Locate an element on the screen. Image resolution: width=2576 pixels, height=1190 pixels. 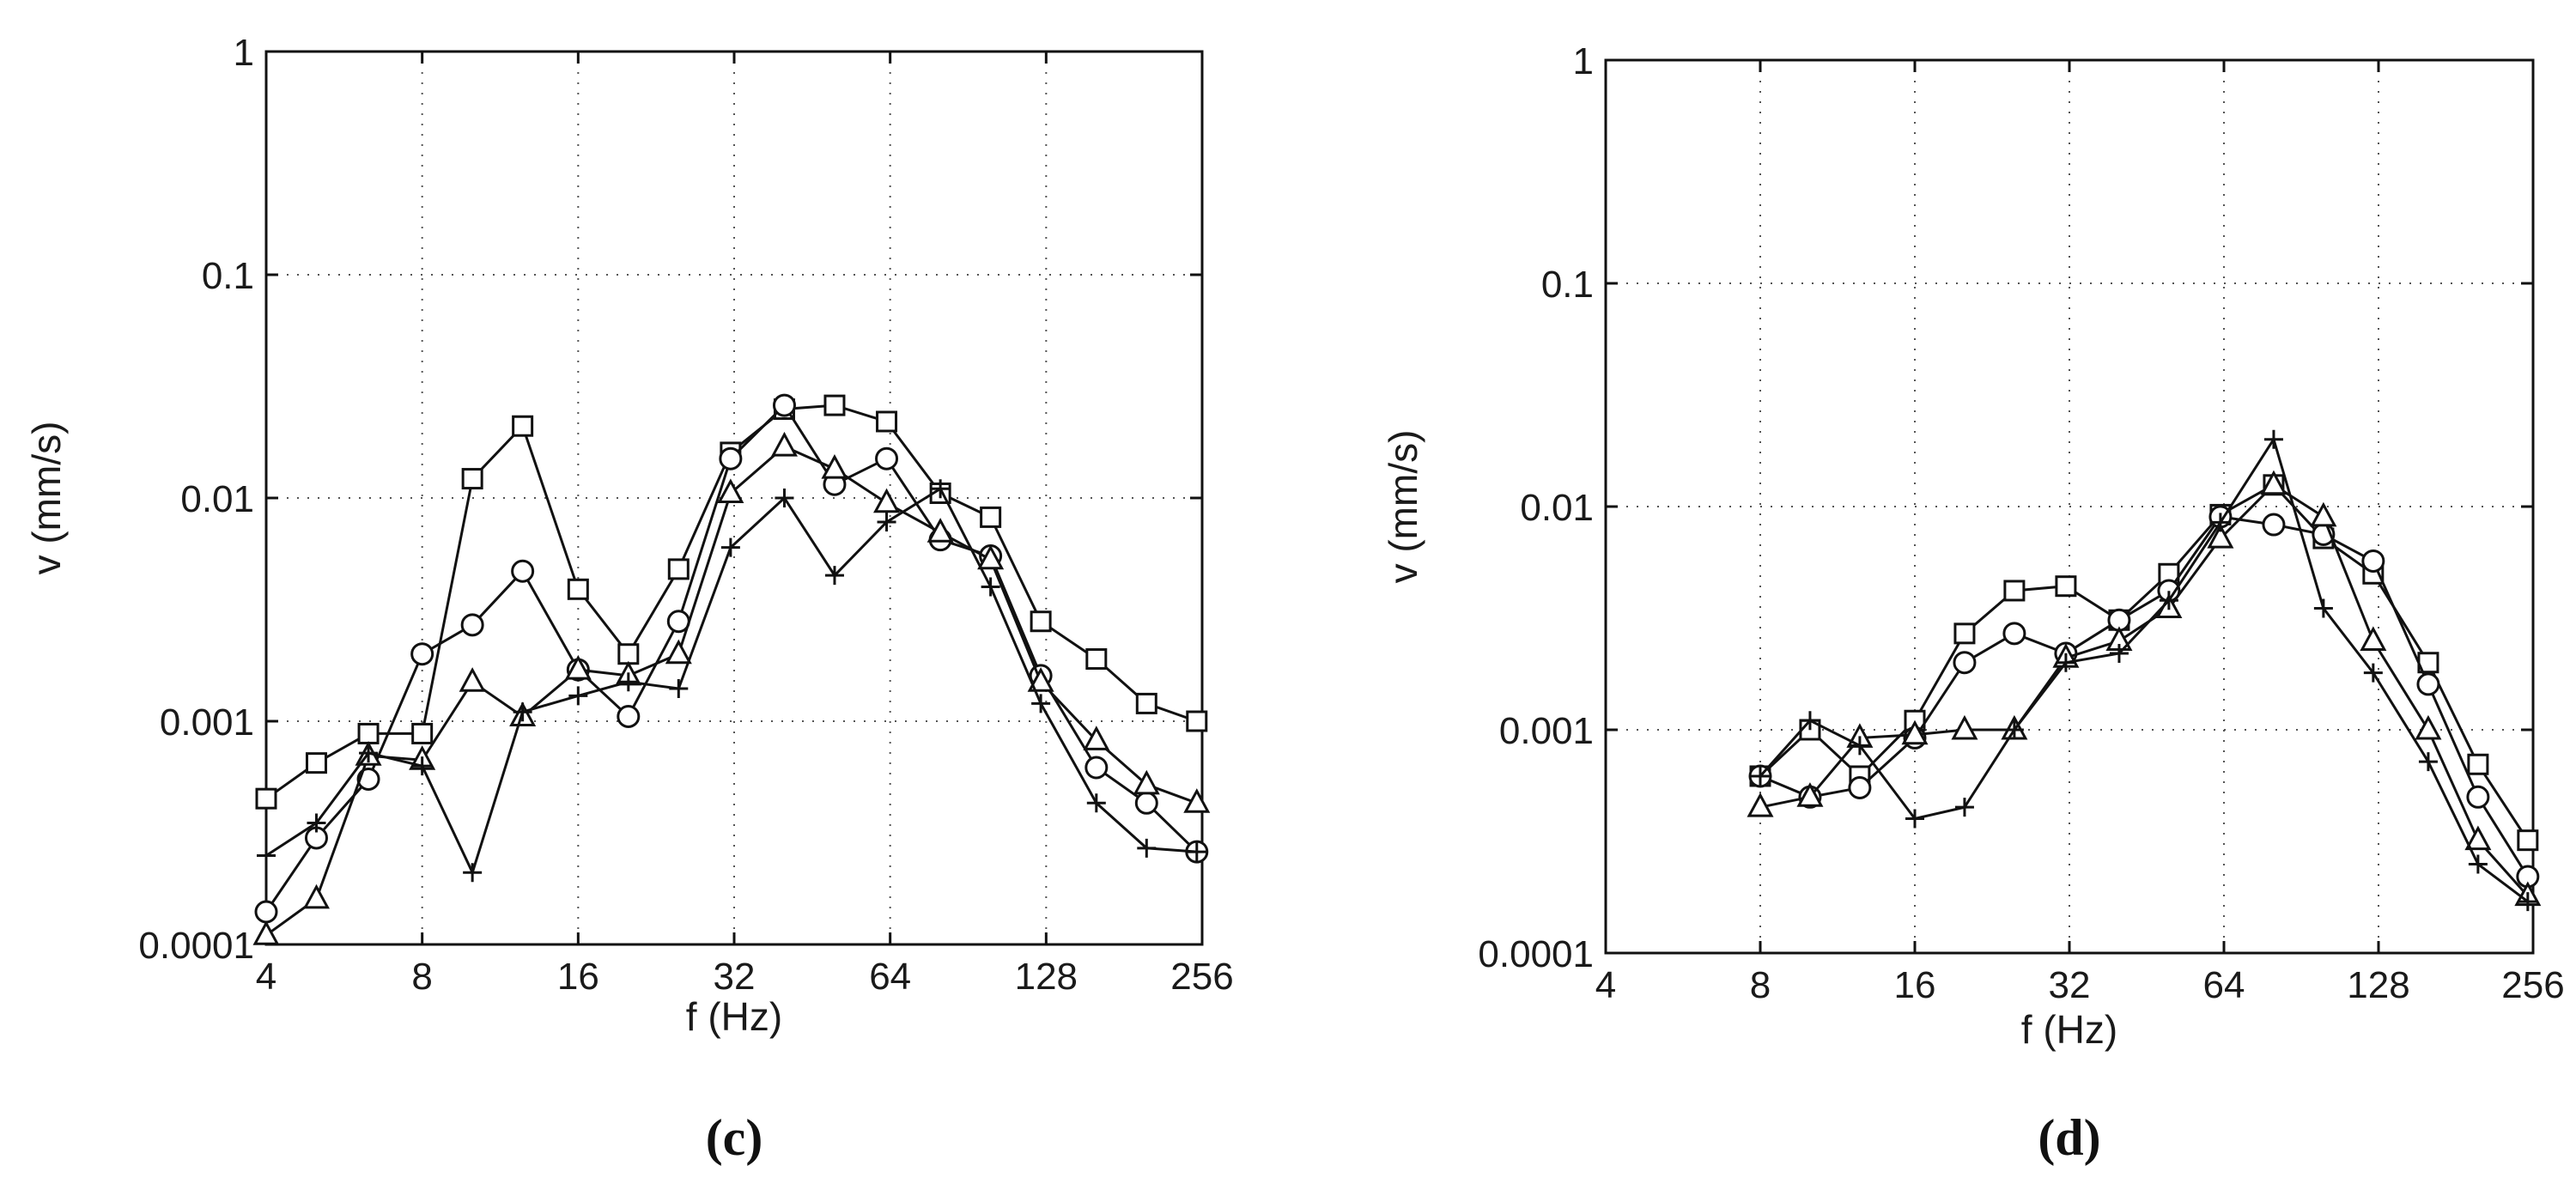
series-line-plus is located at coordinates (2144, 670).